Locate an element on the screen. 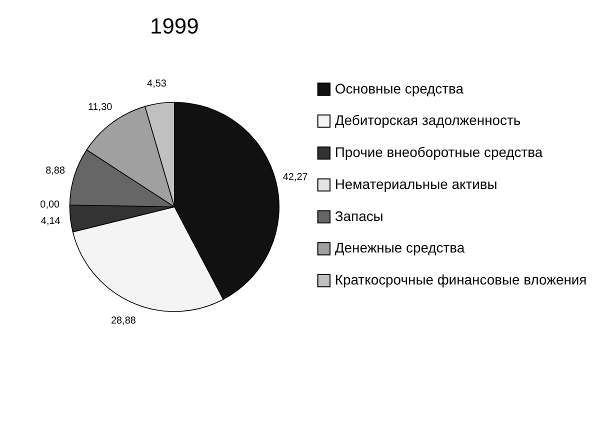 The height and width of the screenshot is (431, 592). data-label: 42,27 is located at coordinates (295, 177).